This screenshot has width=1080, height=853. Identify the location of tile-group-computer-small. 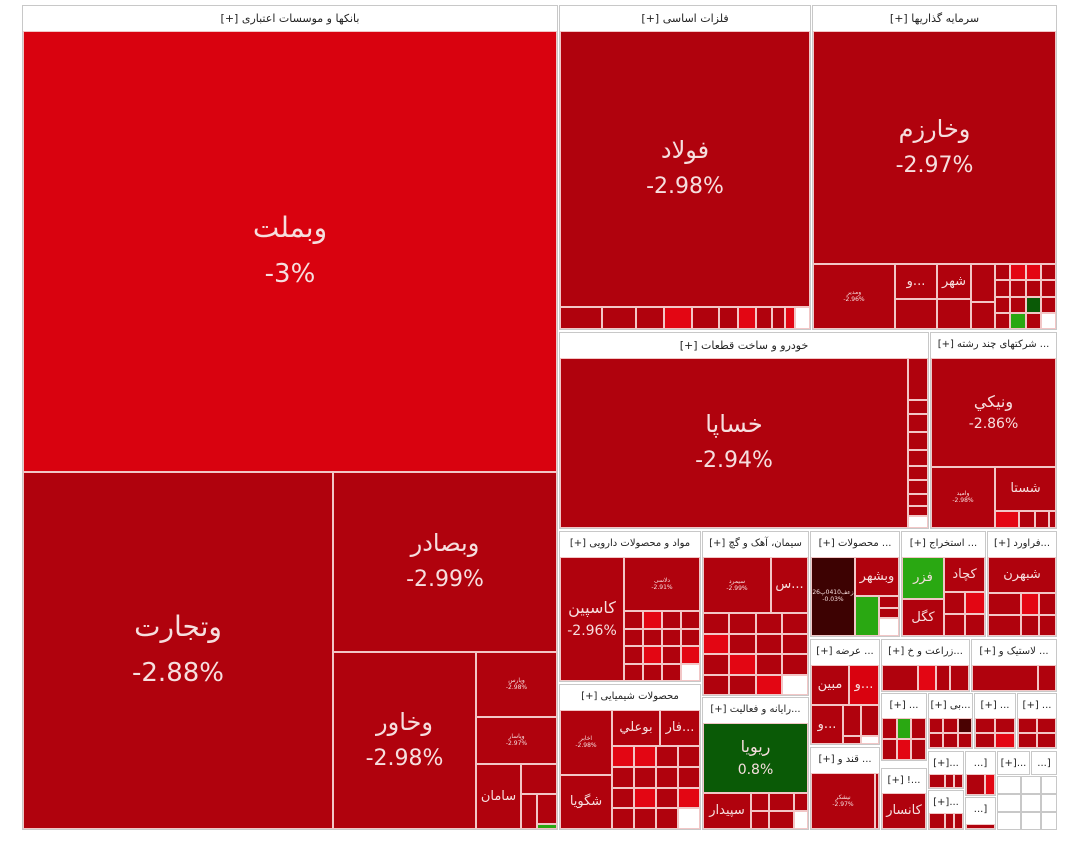
(779, 811).